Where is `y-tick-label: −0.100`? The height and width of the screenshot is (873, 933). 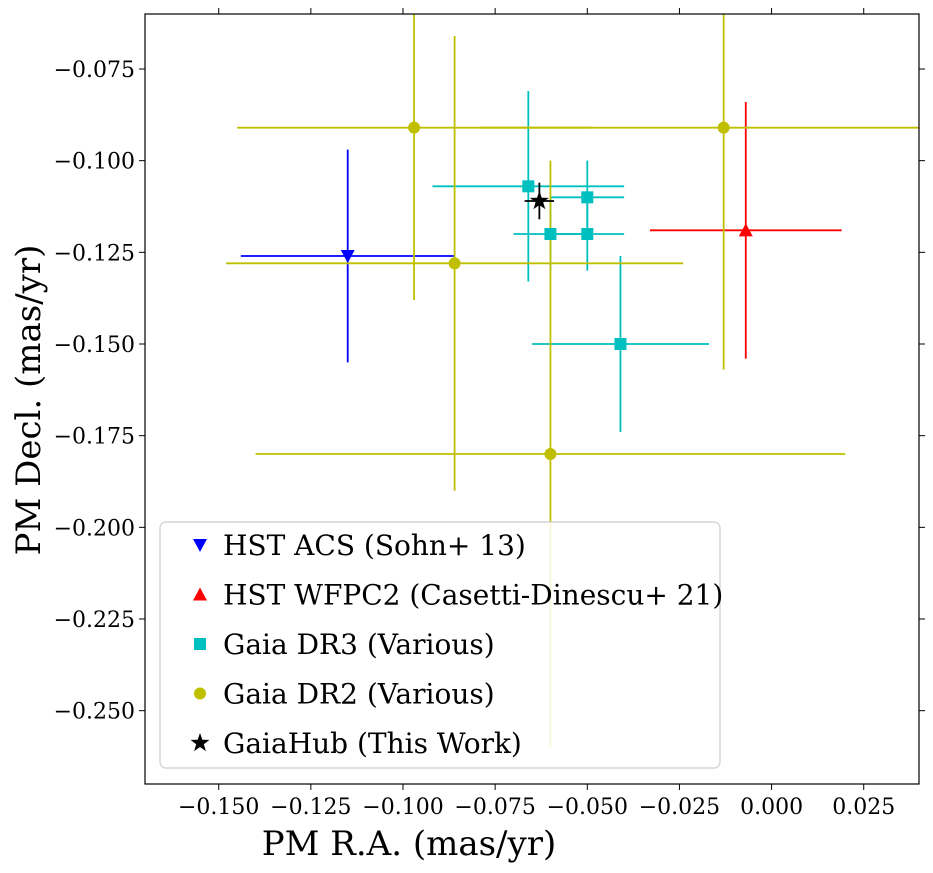 y-tick-label: −0.100 is located at coordinates (94, 162).